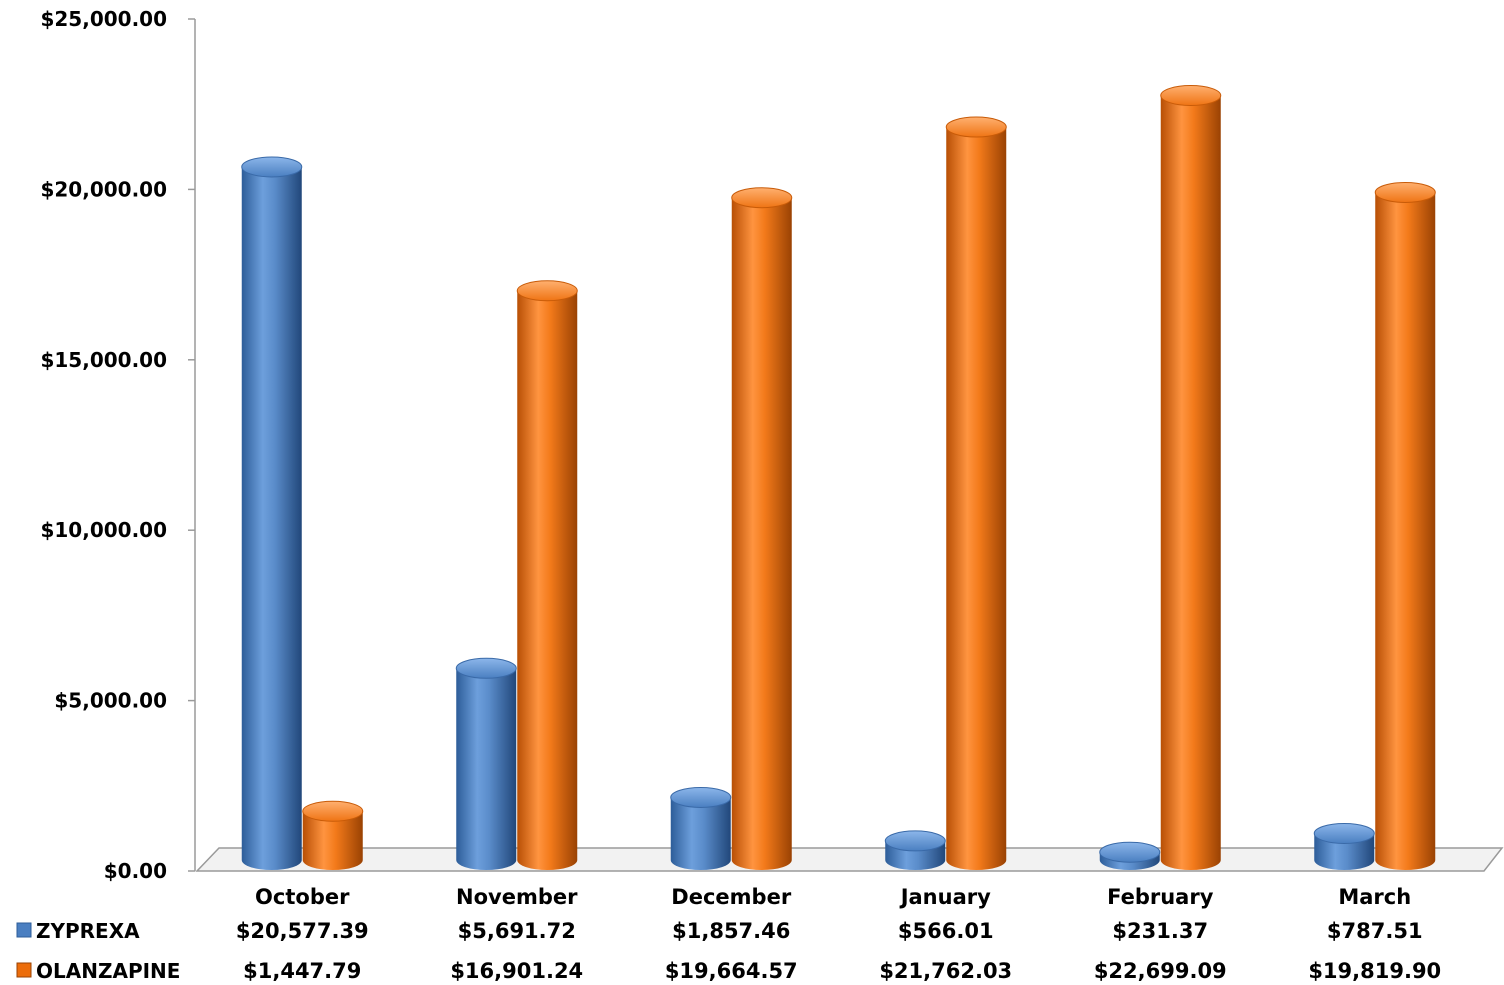 The image size is (1504, 985). Describe the element at coordinates (762, 529) in the screenshot. I see `bar-olanzapine-december` at that location.